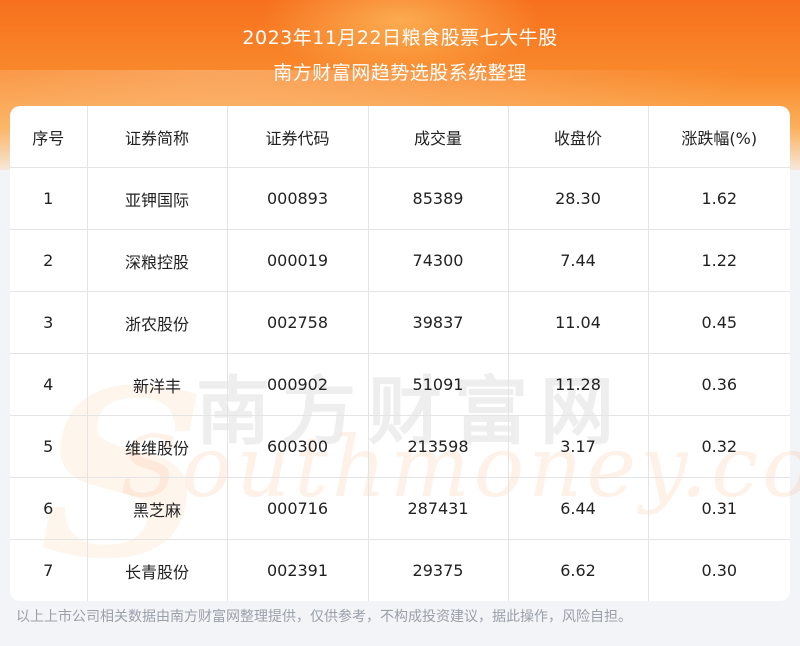 This screenshot has width=800, height=646. I want to click on table-cell: 长青股份, so click(157, 570).